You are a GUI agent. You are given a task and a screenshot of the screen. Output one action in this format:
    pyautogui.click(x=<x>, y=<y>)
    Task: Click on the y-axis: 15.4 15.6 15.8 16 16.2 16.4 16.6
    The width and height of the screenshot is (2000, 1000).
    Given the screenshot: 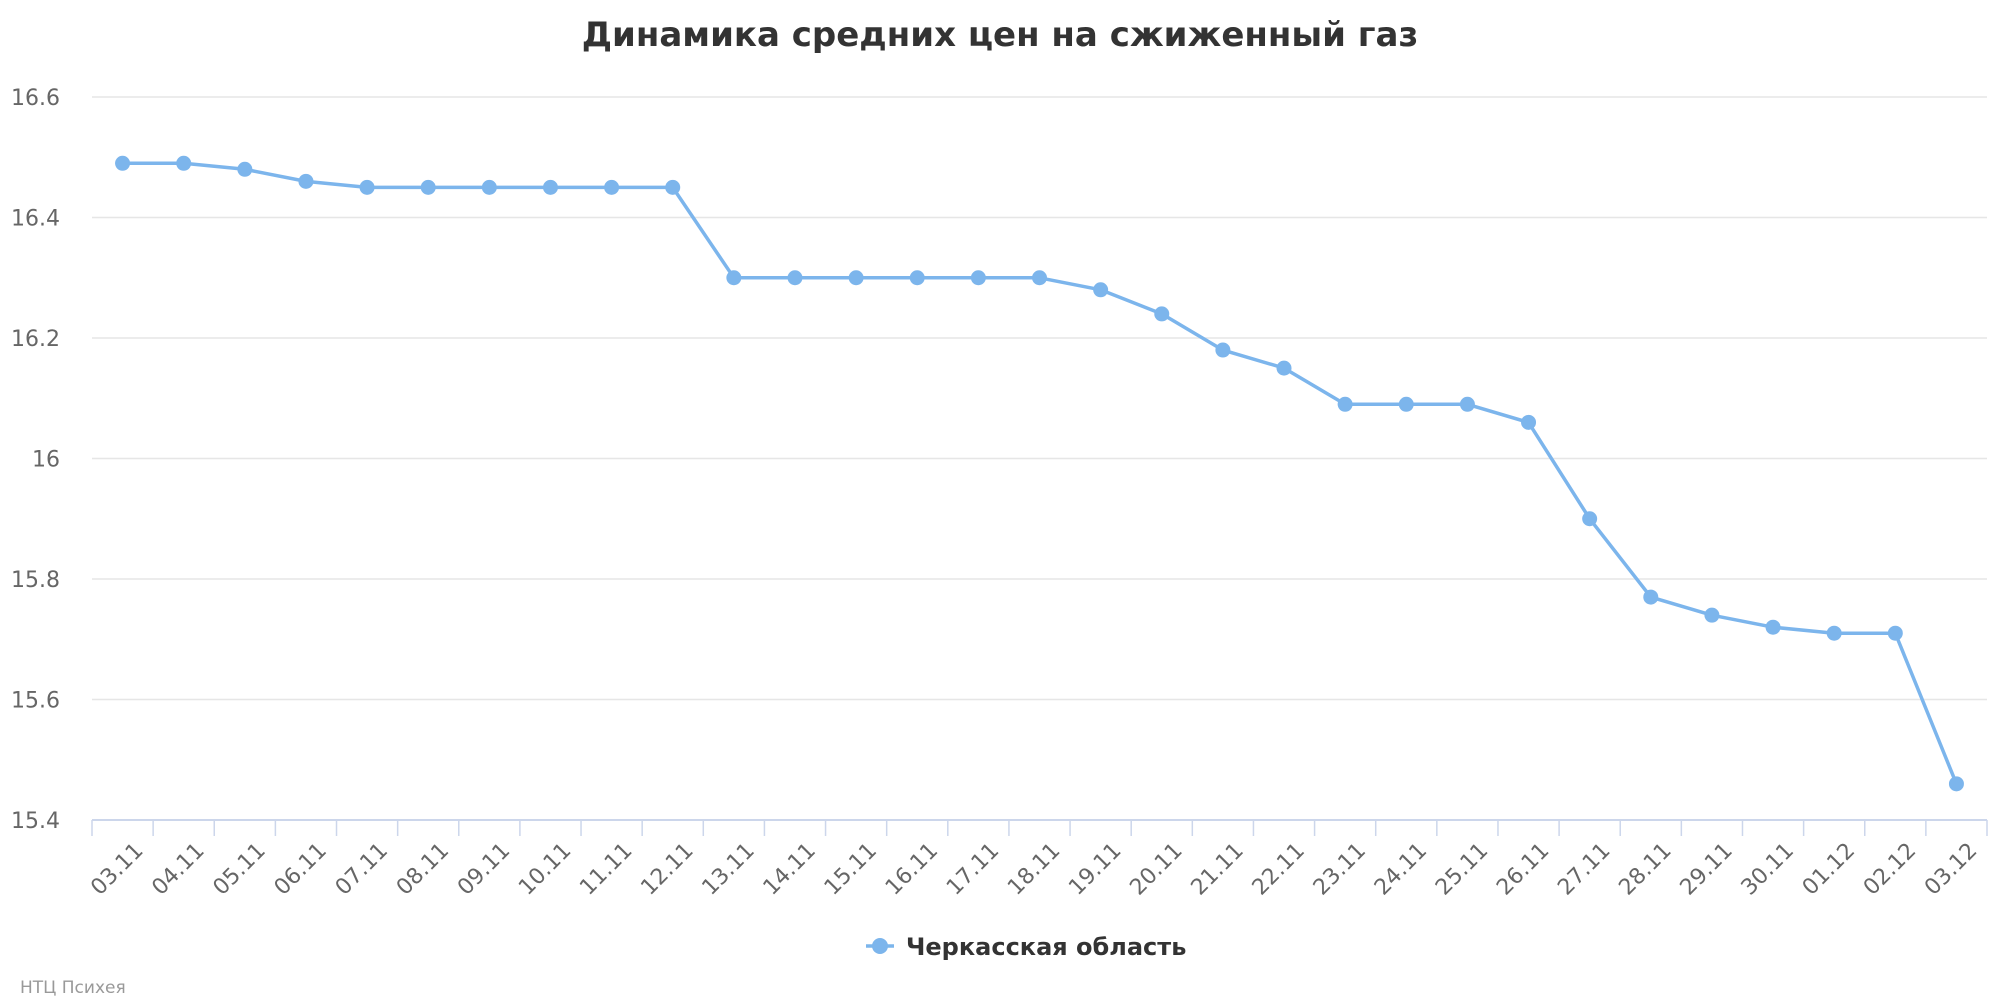 What is the action you would take?
    pyautogui.click(x=35, y=460)
    